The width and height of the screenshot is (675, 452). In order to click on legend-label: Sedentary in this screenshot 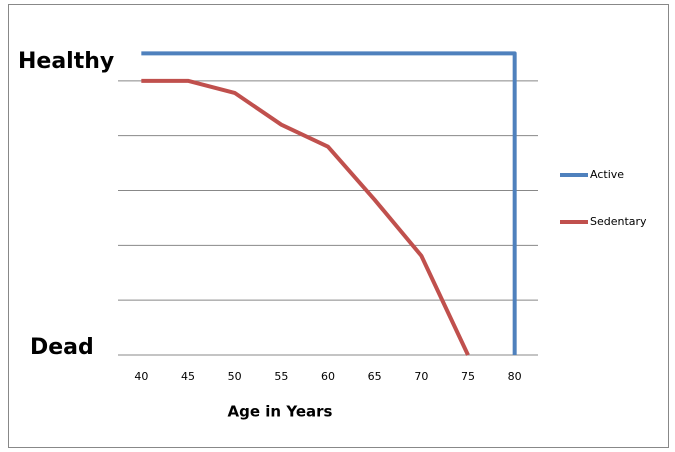, I will do `click(618, 221)`.